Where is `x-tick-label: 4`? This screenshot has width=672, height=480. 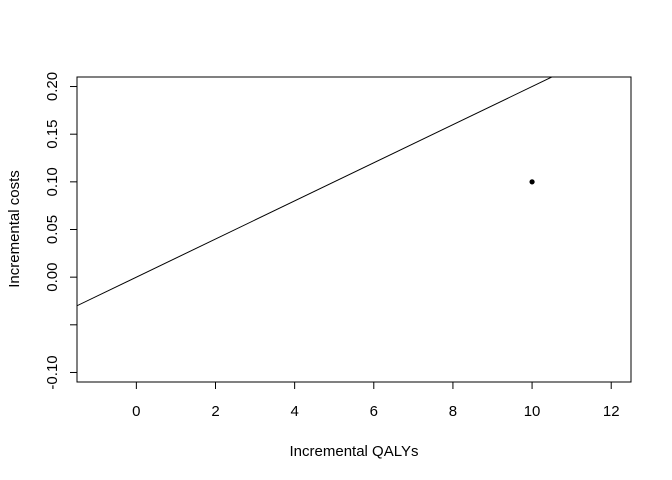 x-tick-label: 4 is located at coordinates (294, 411).